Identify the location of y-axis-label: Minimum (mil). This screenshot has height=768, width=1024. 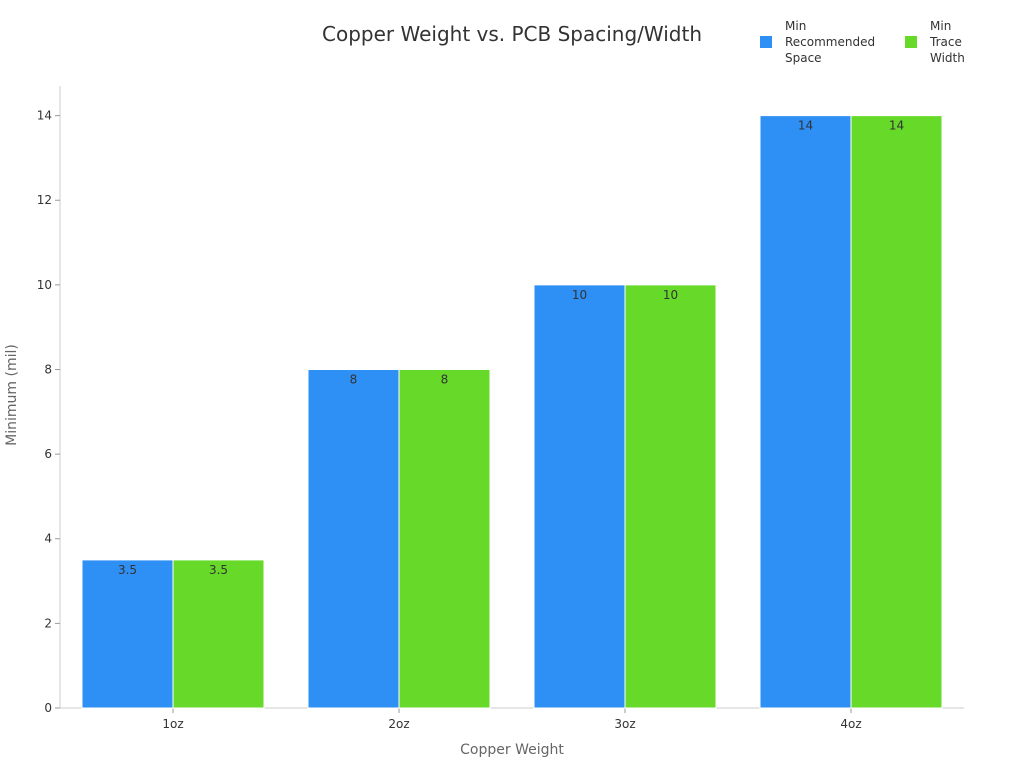
(12, 395).